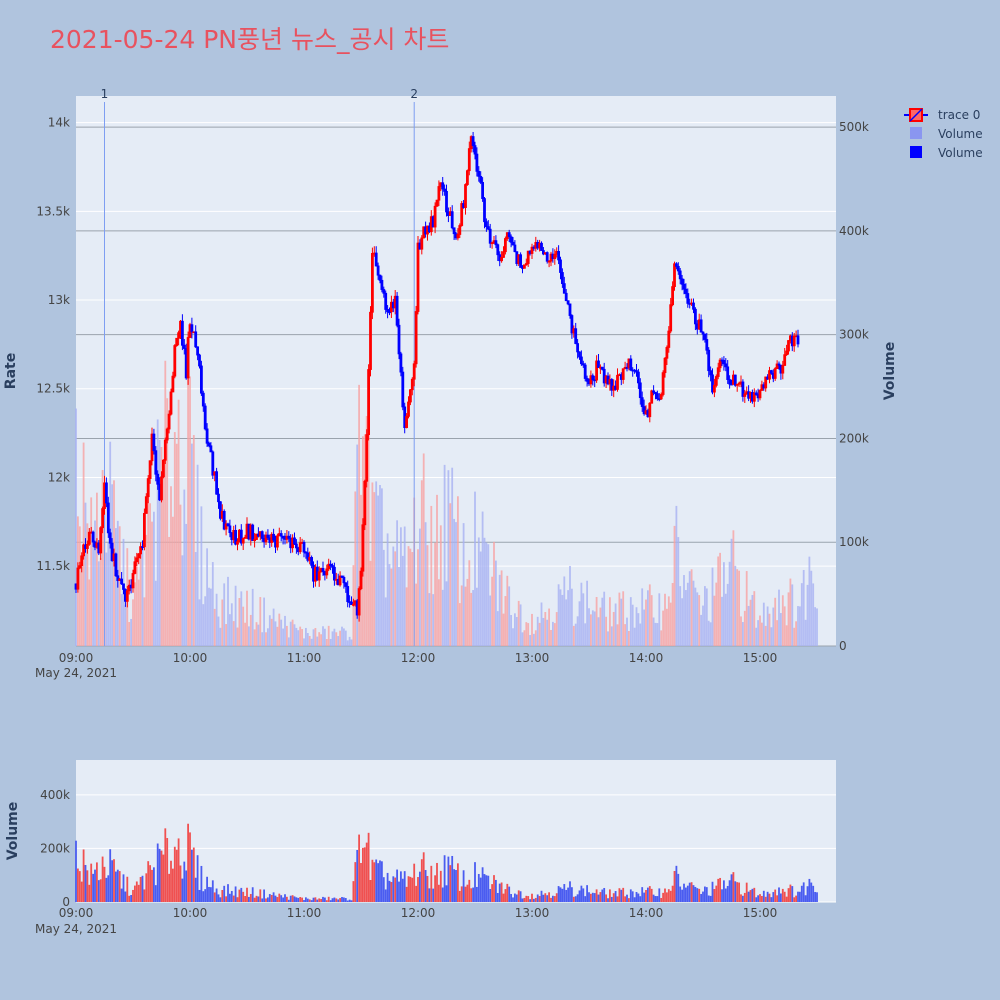  I want to click on volume-x-tick-label: 15:00, so click(760, 913).